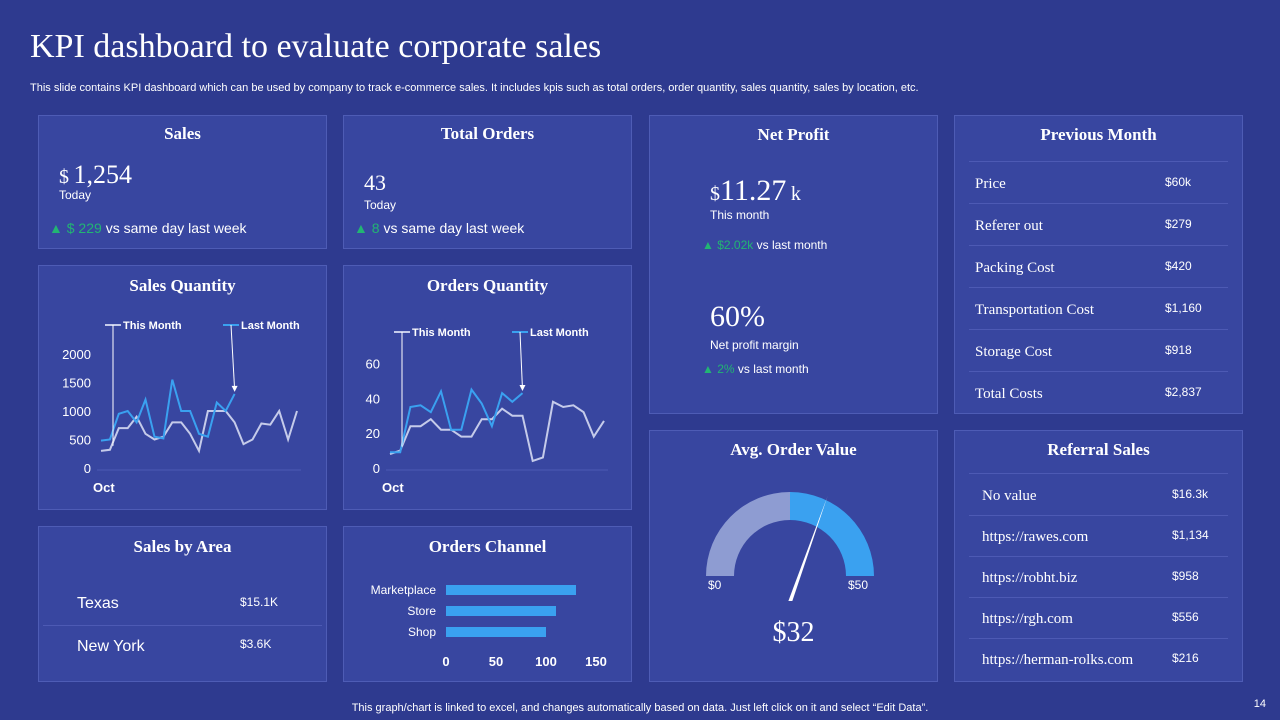 The width and height of the screenshot is (1280, 720). Describe the element at coordinates (489, 626) in the screenshot. I see `orders-channel-chart: Marketplace Store Shop 0 50 100 150` at that location.